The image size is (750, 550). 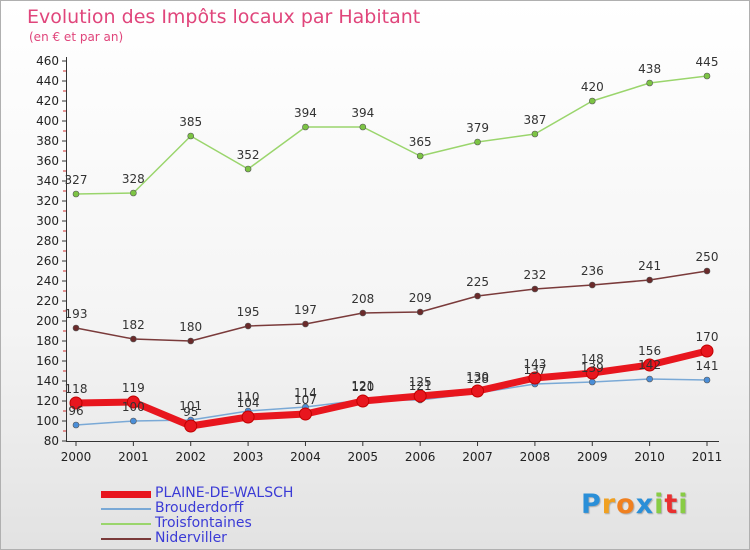 I want to click on data-label: 241, so click(x=649, y=266).